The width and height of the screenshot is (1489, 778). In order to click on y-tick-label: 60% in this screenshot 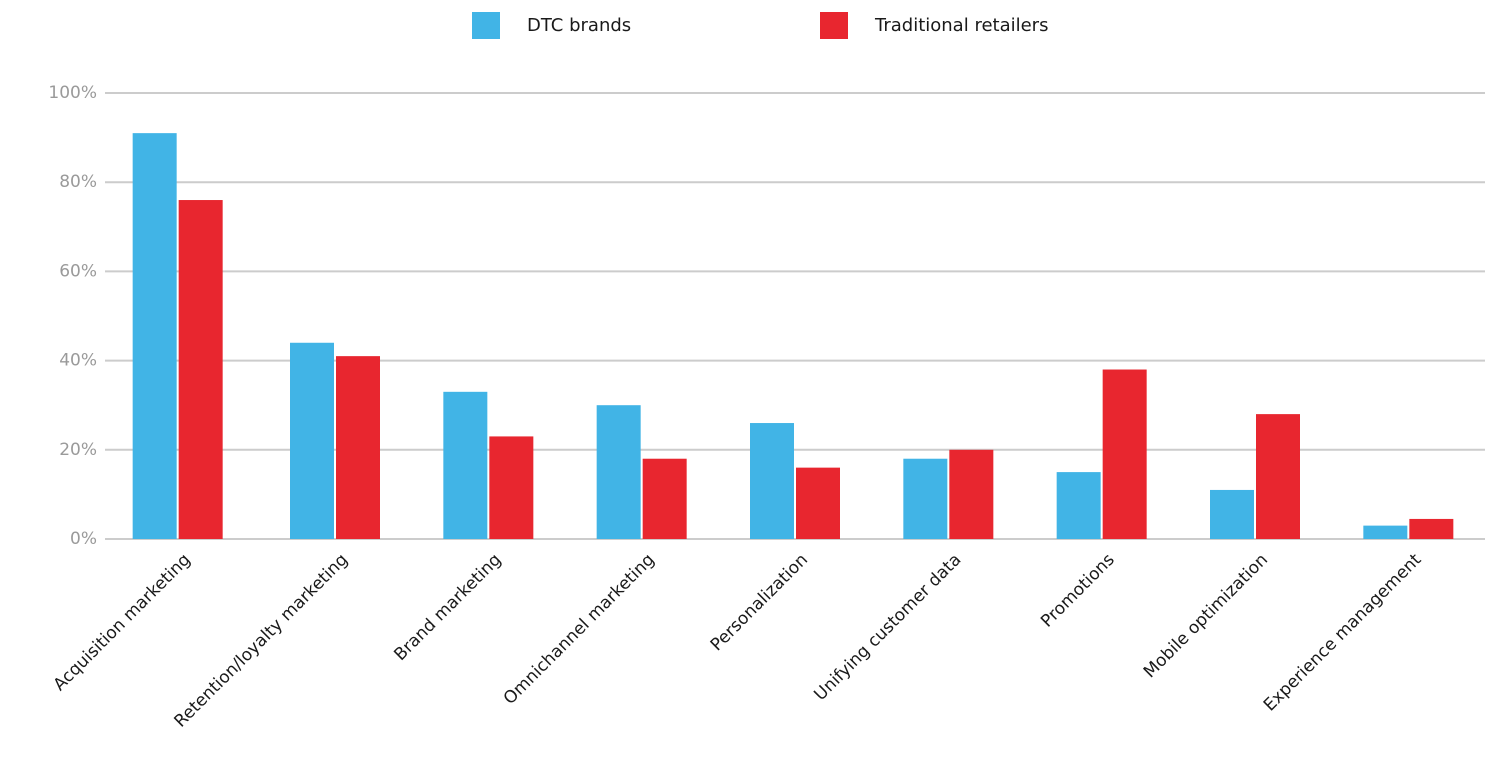, I will do `click(78, 271)`.